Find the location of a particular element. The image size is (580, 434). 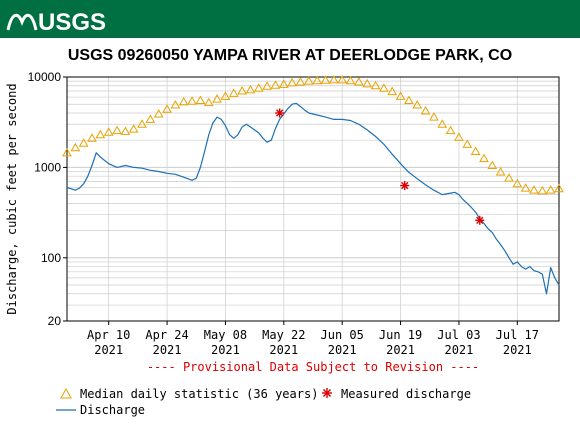

x-tick-label: May 08 is located at coordinates (225, 335).